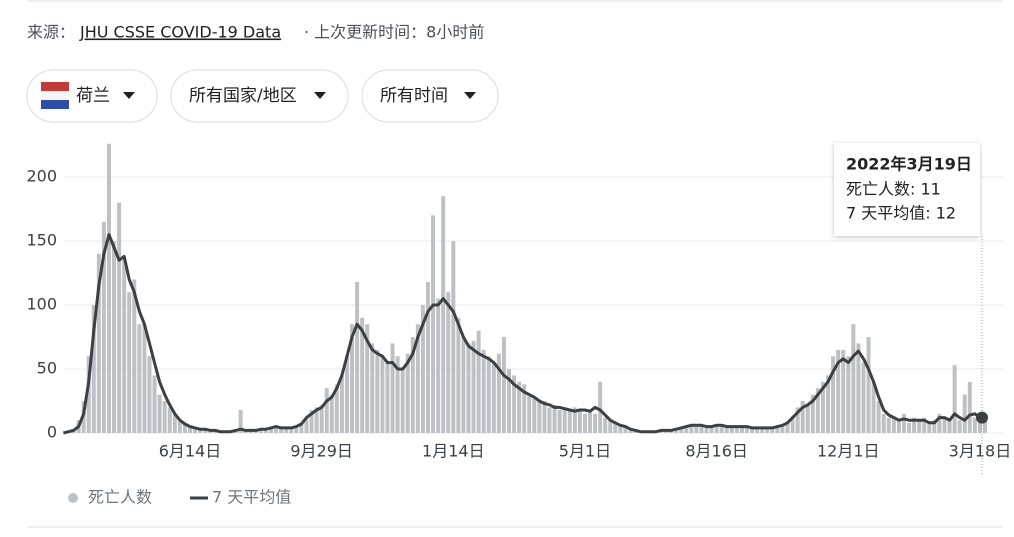 The width and height of the screenshot is (1014, 537). Describe the element at coordinates (52, 432) in the screenshot. I see `y-tick-label: 0` at that location.